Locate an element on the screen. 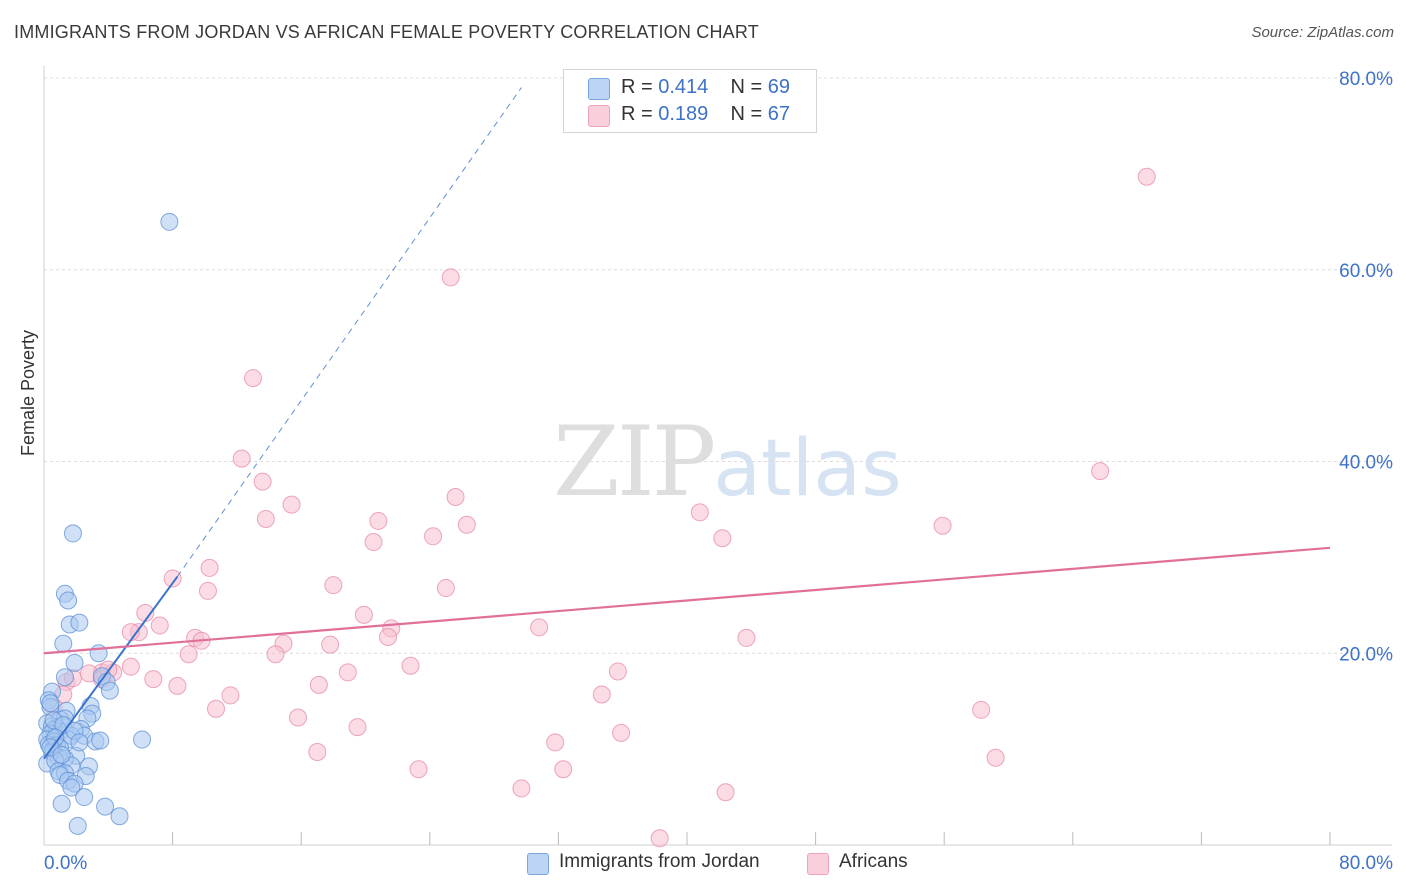  bottom-legend-label-jordan: Immigrants from Jordan is located at coordinates (659, 861).